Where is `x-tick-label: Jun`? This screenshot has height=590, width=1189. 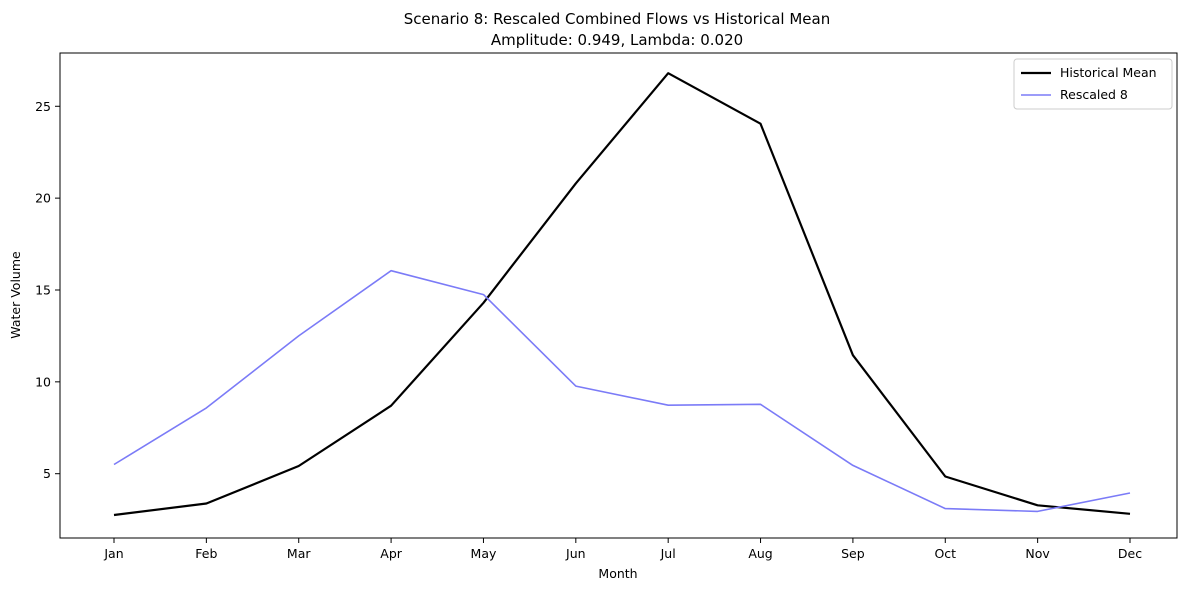 x-tick-label: Jun is located at coordinates (575, 553).